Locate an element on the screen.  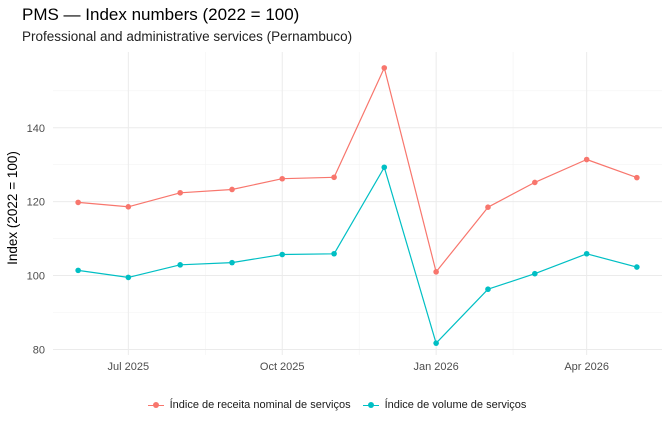
chart-title: PMS — Index numbers (2022 = 100) is located at coordinates (161, 14).